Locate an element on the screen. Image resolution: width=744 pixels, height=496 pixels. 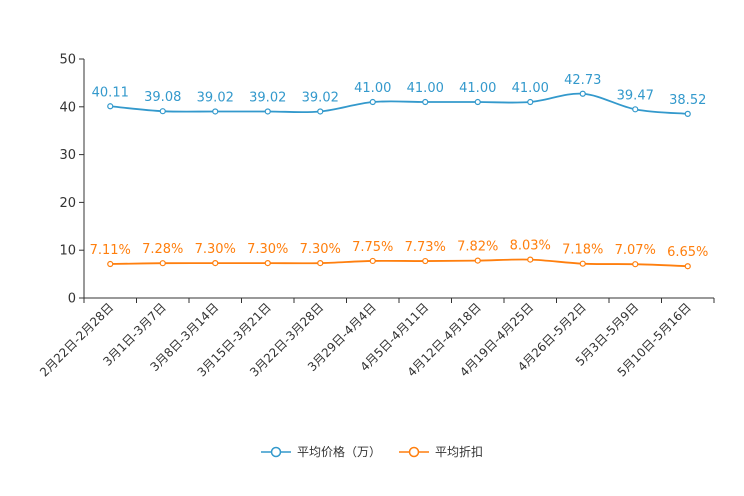
legend-item-price: 平均价格（万） is located at coordinates (320, 451).